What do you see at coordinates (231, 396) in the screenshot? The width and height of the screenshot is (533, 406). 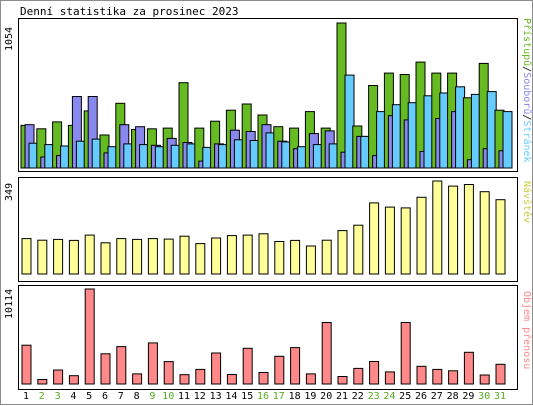 I see `day-label-14: 14` at bounding box center [231, 396].